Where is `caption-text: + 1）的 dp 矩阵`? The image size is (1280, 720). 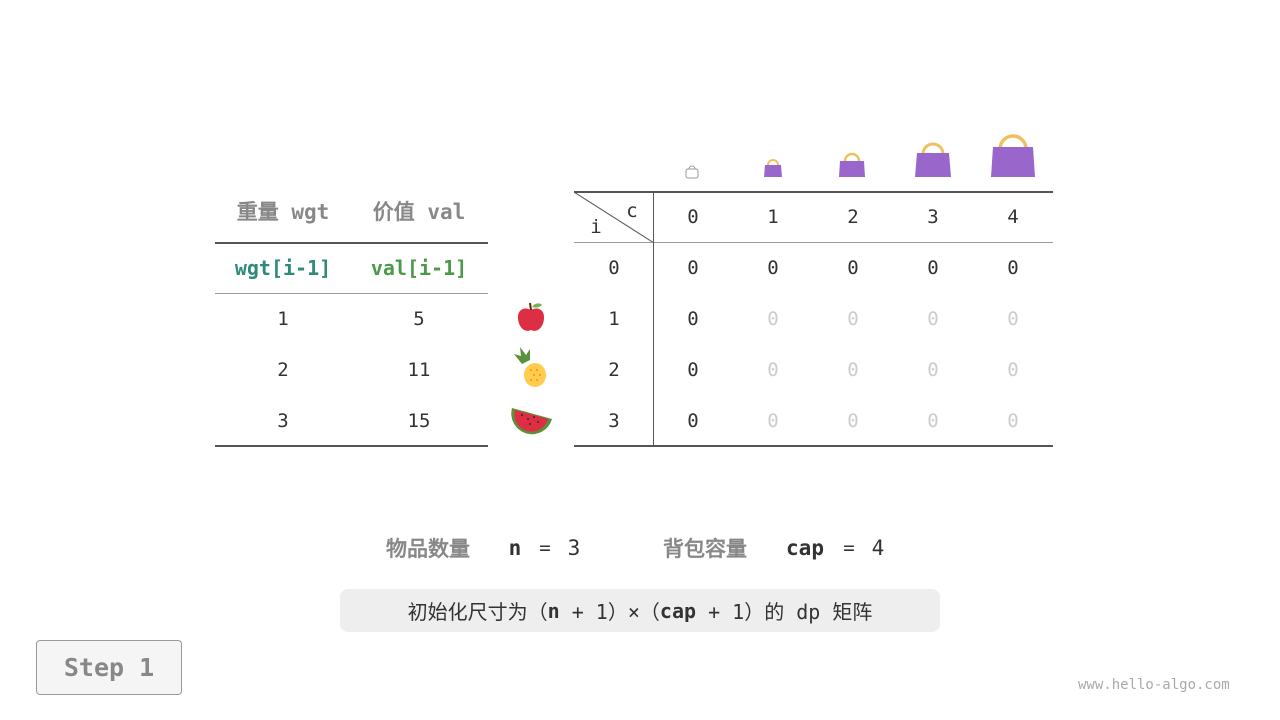 caption-text: + 1）的 dp 矩阵 is located at coordinates (784, 612).